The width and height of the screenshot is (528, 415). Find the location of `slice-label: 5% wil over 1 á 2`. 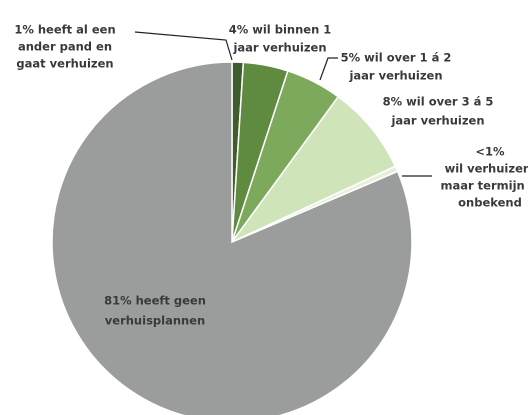

slice-label: 5% wil over 1 á 2 is located at coordinates (396, 58).